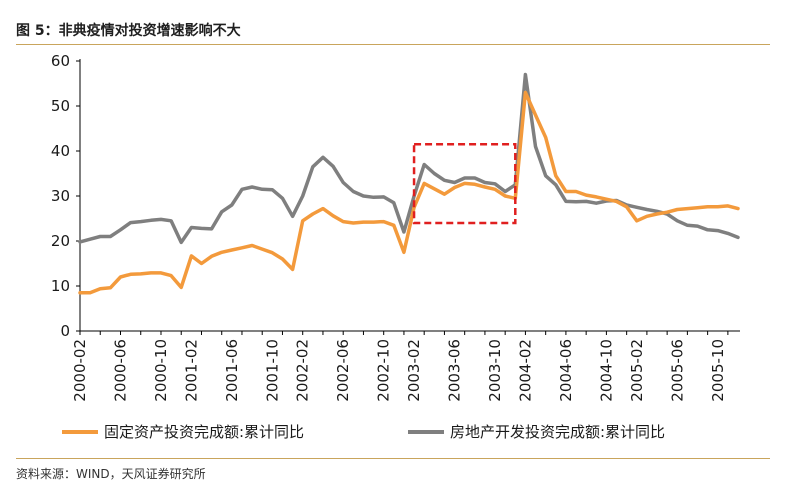 The width and height of the screenshot is (786, 500). Describe the element at coordinates (65, 331) in the screenshot. I see `y-tick-label: 0` at that location.